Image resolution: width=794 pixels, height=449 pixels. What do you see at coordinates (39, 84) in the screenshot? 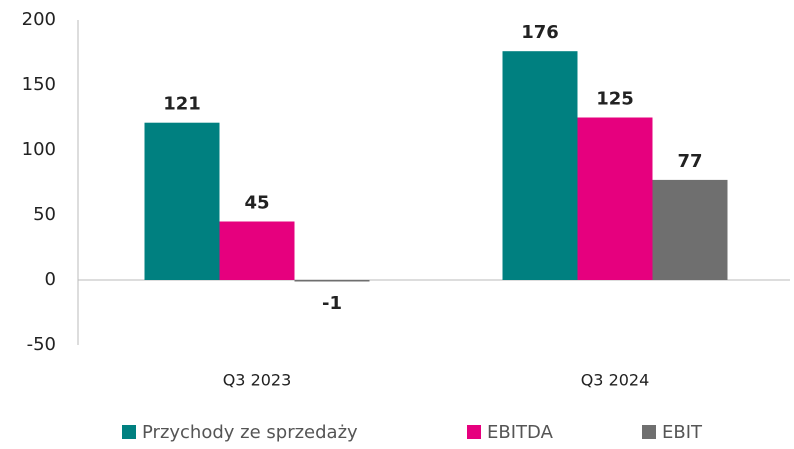
I see `y-tick-label: 150` at bounding box center [39, 84].